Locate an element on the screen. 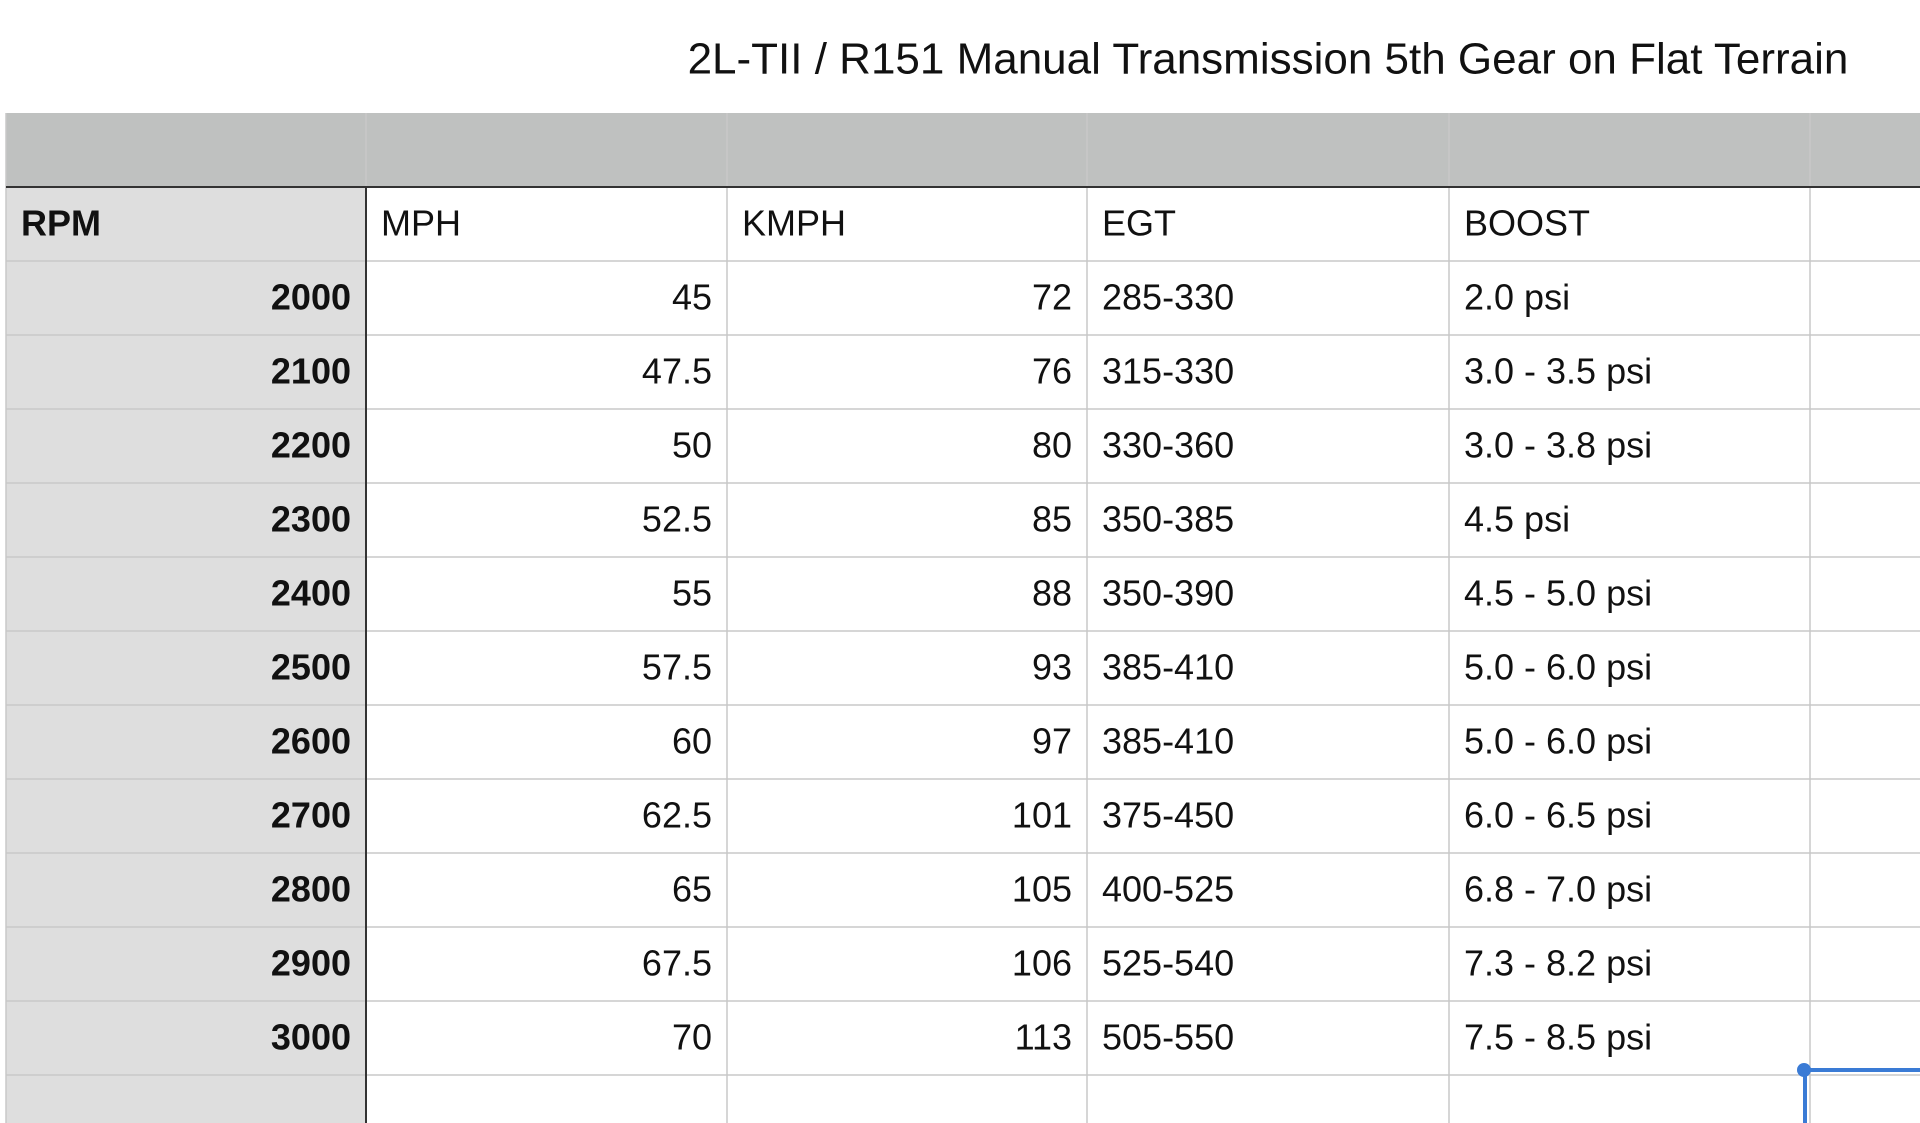 Image resolution: width=1920 pixels, height=1123 pixels. cell: 3.0 - 3.8 psi is located at coordinates (1558, 445).